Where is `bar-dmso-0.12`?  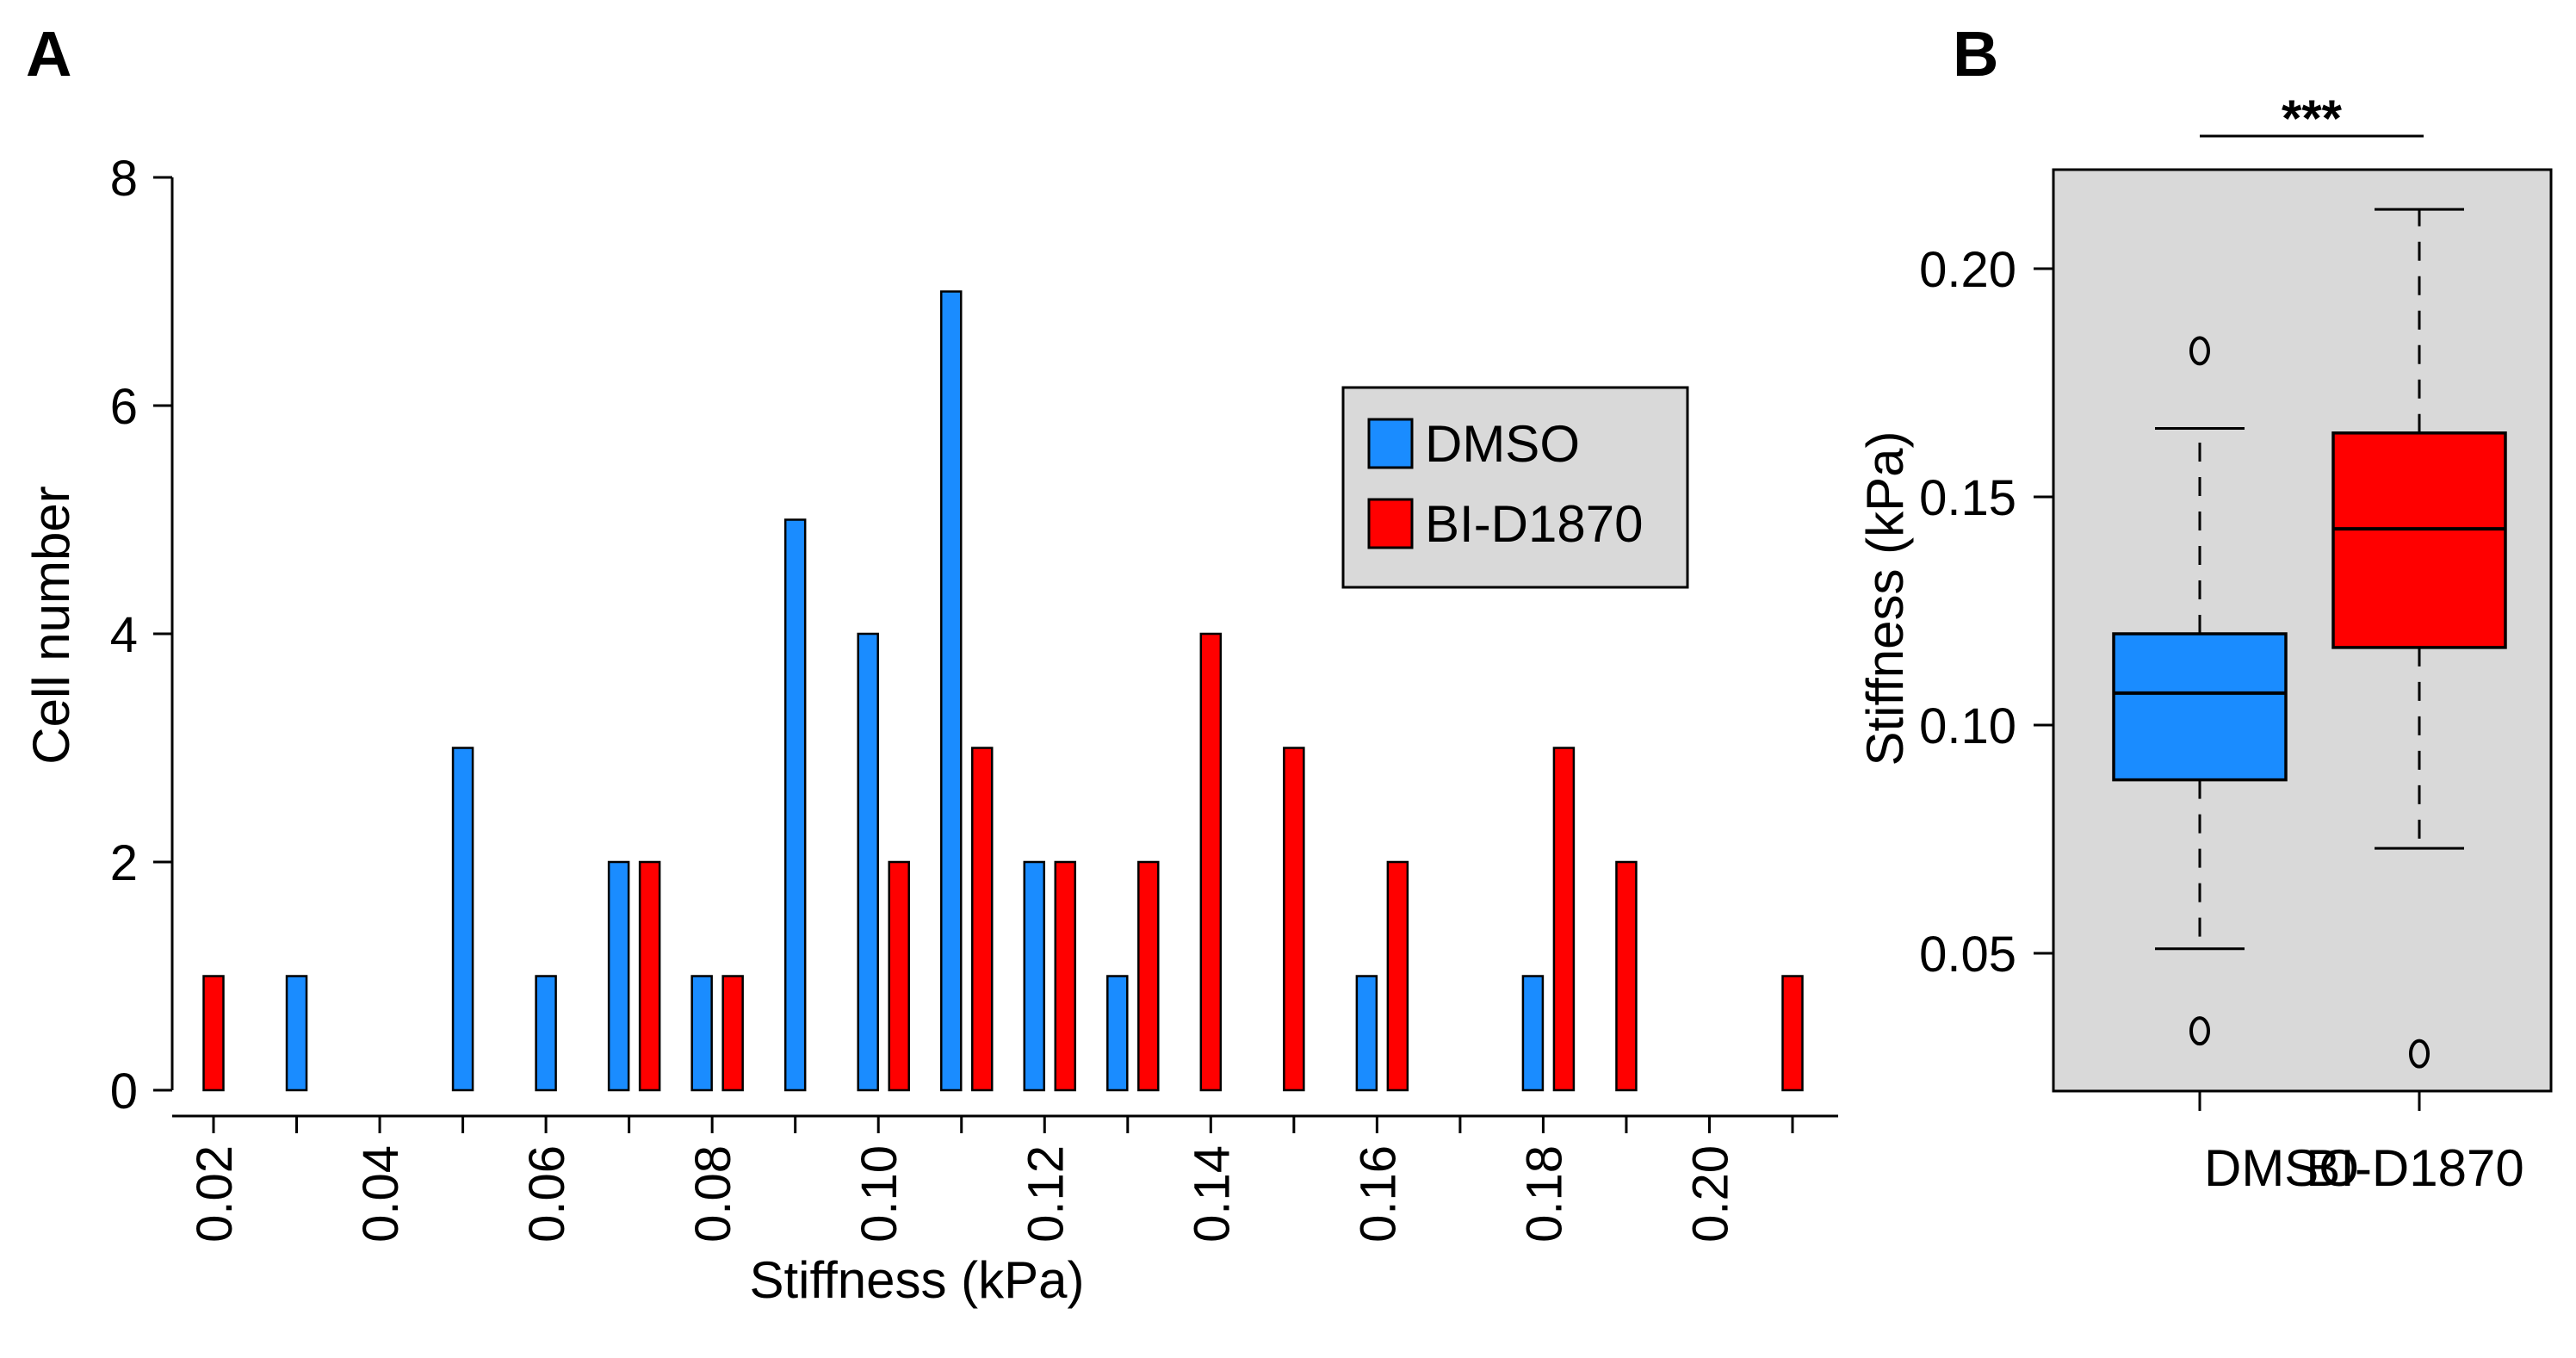 bar-dmso-0.12 is located at coordinates (1034, 976).